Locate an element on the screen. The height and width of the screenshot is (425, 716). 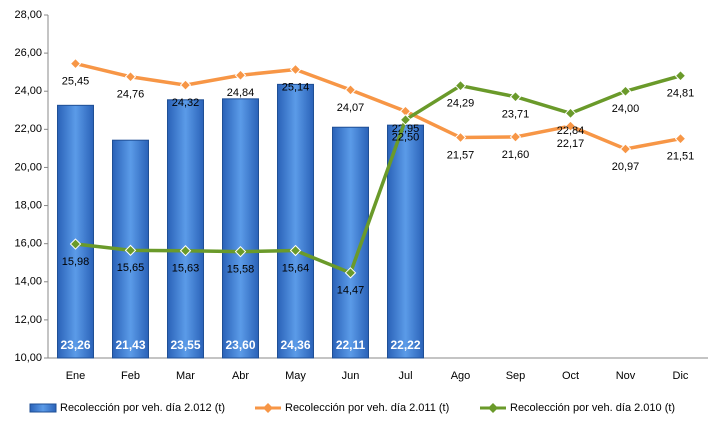
line-value-label: 22,84 is located at coordinates (571, 131).